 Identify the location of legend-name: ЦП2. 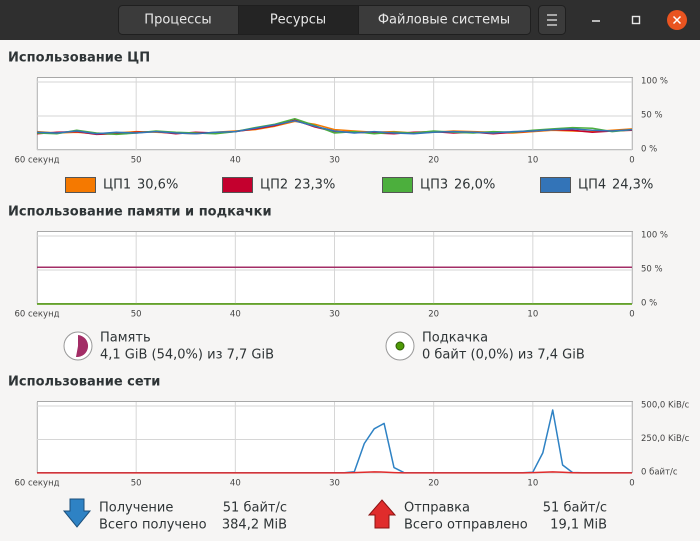
(274, 185).